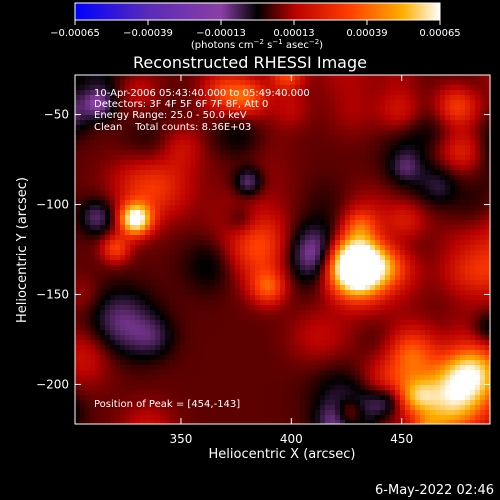  What do you see at coordinates (52, 294) in the screenshot?
I see `y-tick-label: −150` at bounding box center [52, 294].